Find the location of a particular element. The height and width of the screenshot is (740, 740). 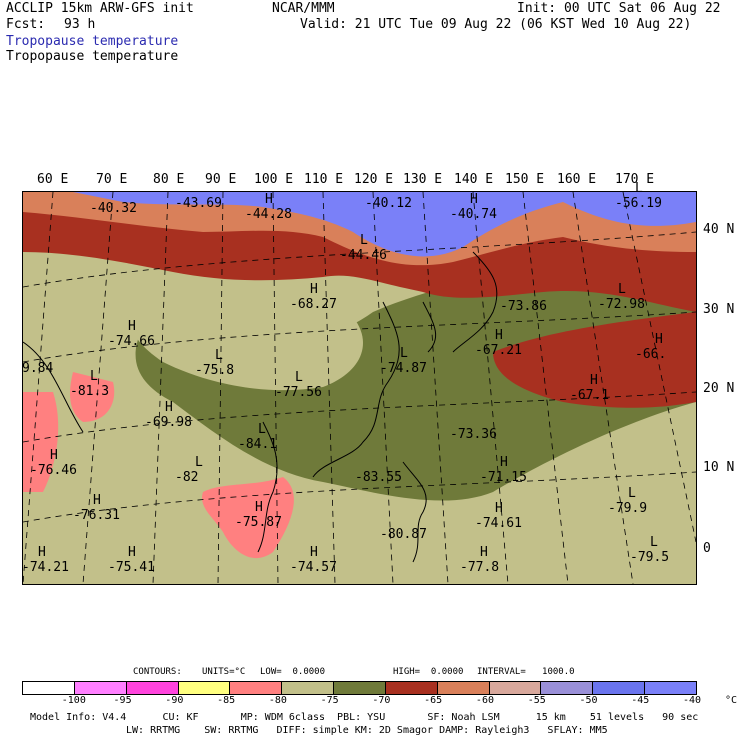

legend-low: LOW= 0.0000 is located at coordinates (293, 672).